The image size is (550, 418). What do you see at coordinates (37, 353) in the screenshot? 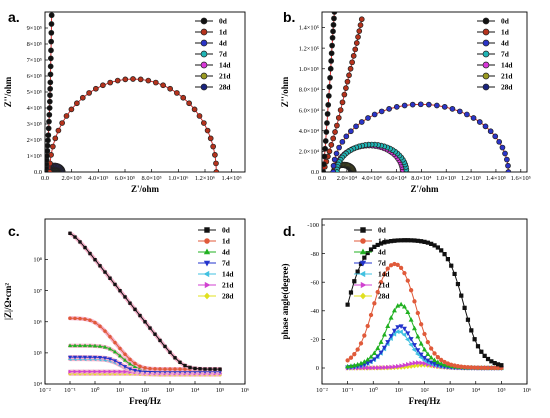
I see `y-tick-label: 10⁵` at bounding box center [37, 353].